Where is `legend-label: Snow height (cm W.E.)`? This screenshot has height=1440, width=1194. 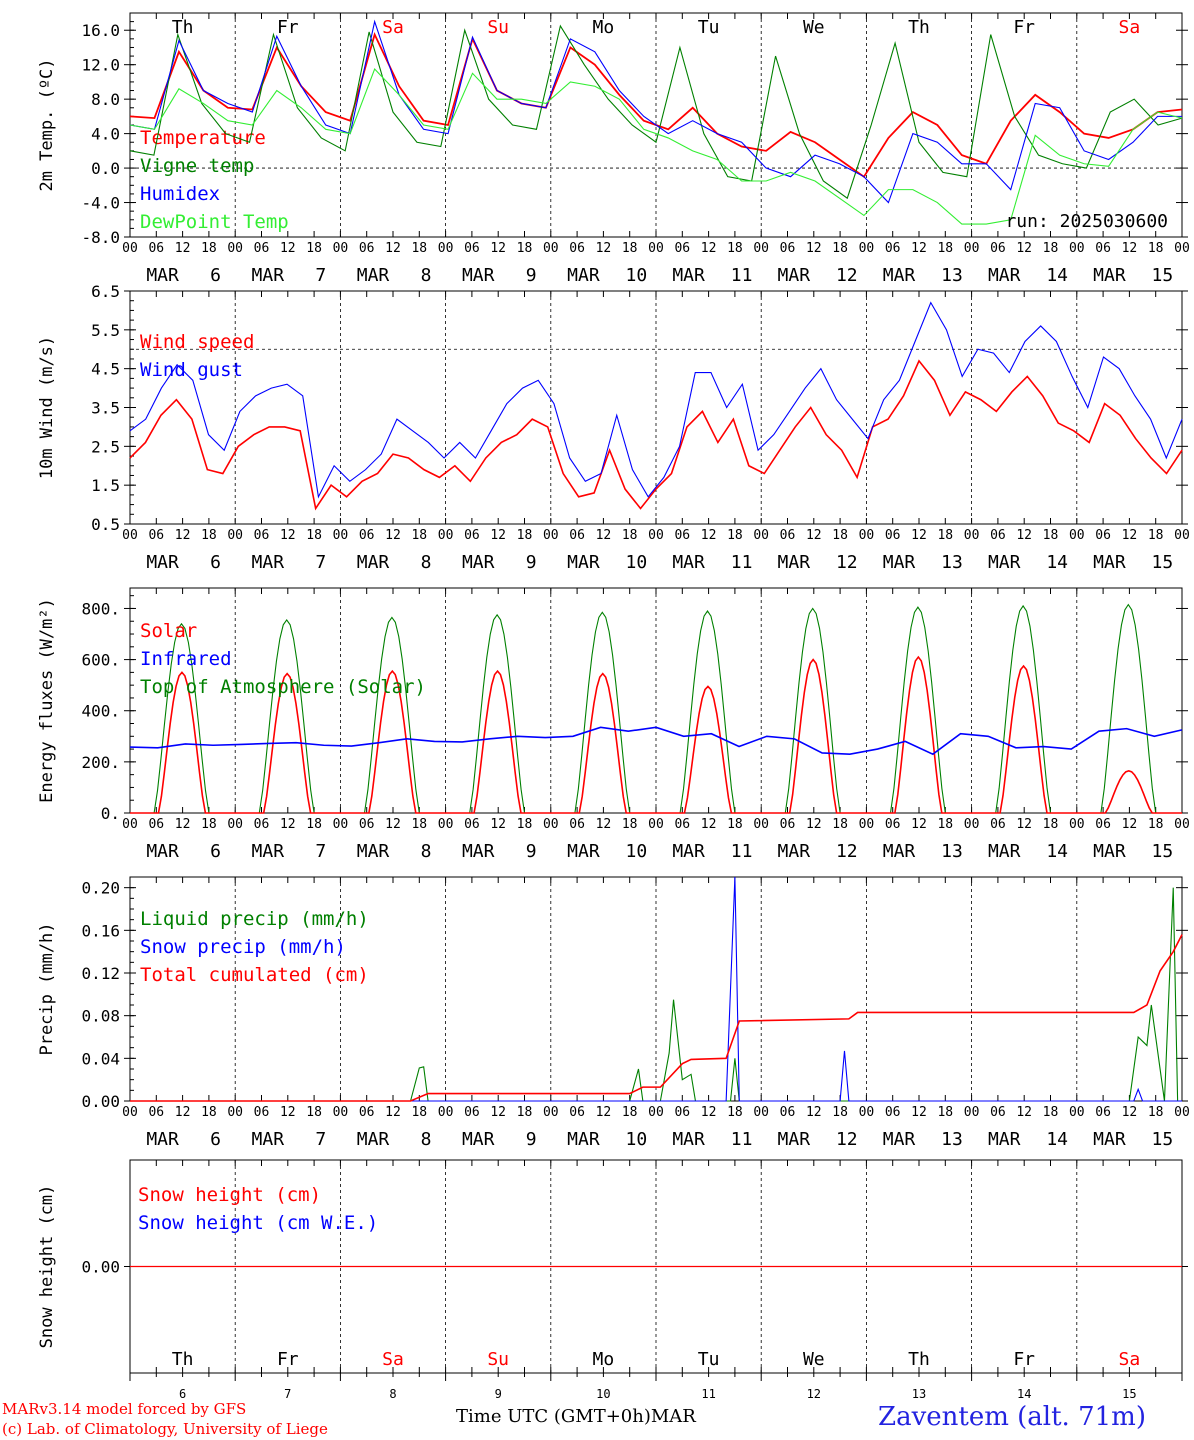
legend-label: Snow height (cm W.E.) is located at coordinates (258, 1223).